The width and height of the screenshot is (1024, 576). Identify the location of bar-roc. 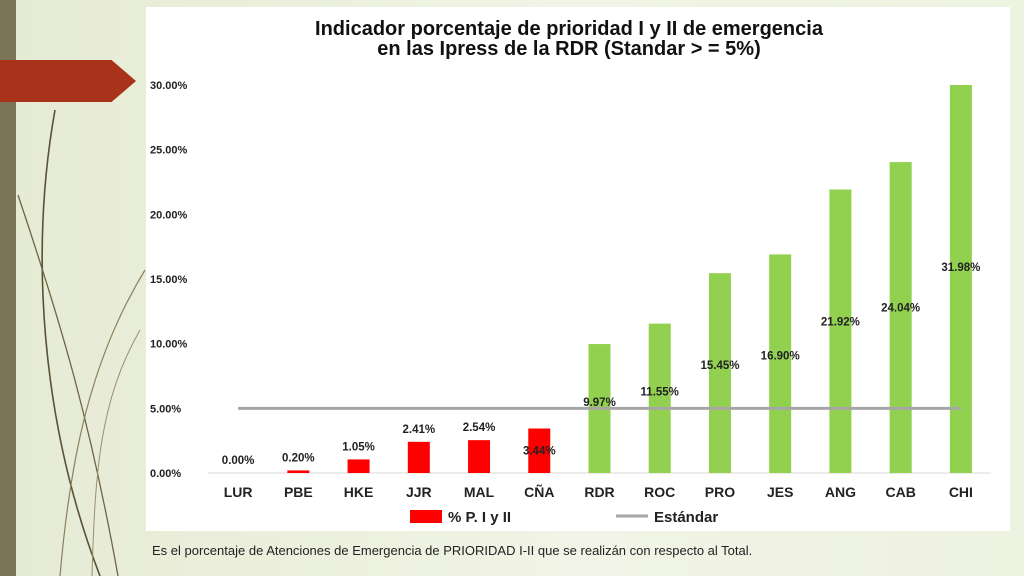
(659, 398).